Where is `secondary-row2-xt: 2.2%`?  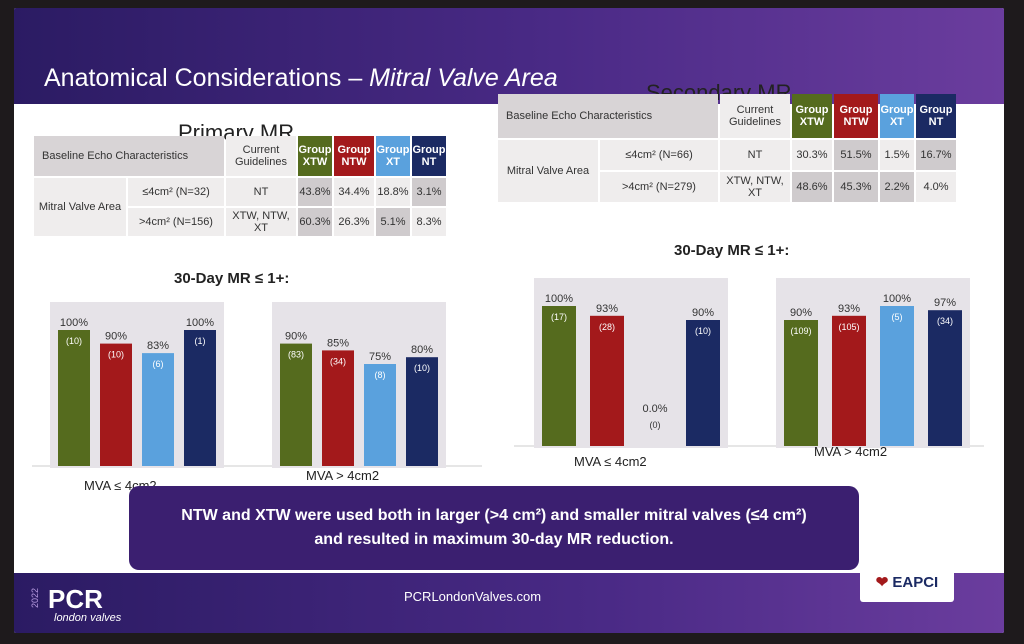
secondary-row2-xt: 2.2% is located at coordinates (897, 187).